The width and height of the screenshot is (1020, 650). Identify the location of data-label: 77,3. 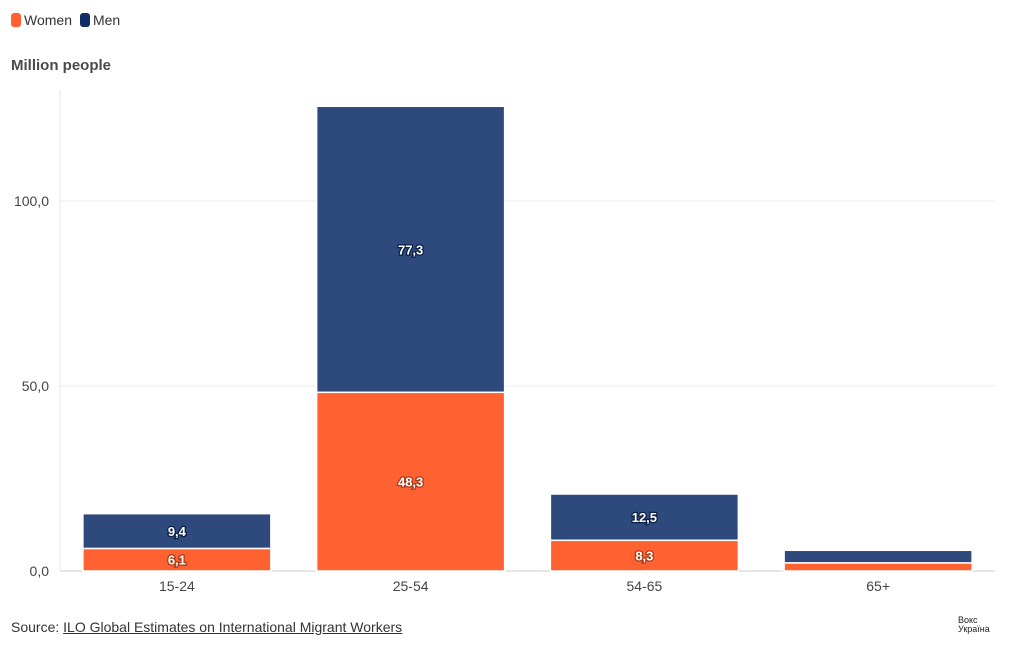
(410, 249).